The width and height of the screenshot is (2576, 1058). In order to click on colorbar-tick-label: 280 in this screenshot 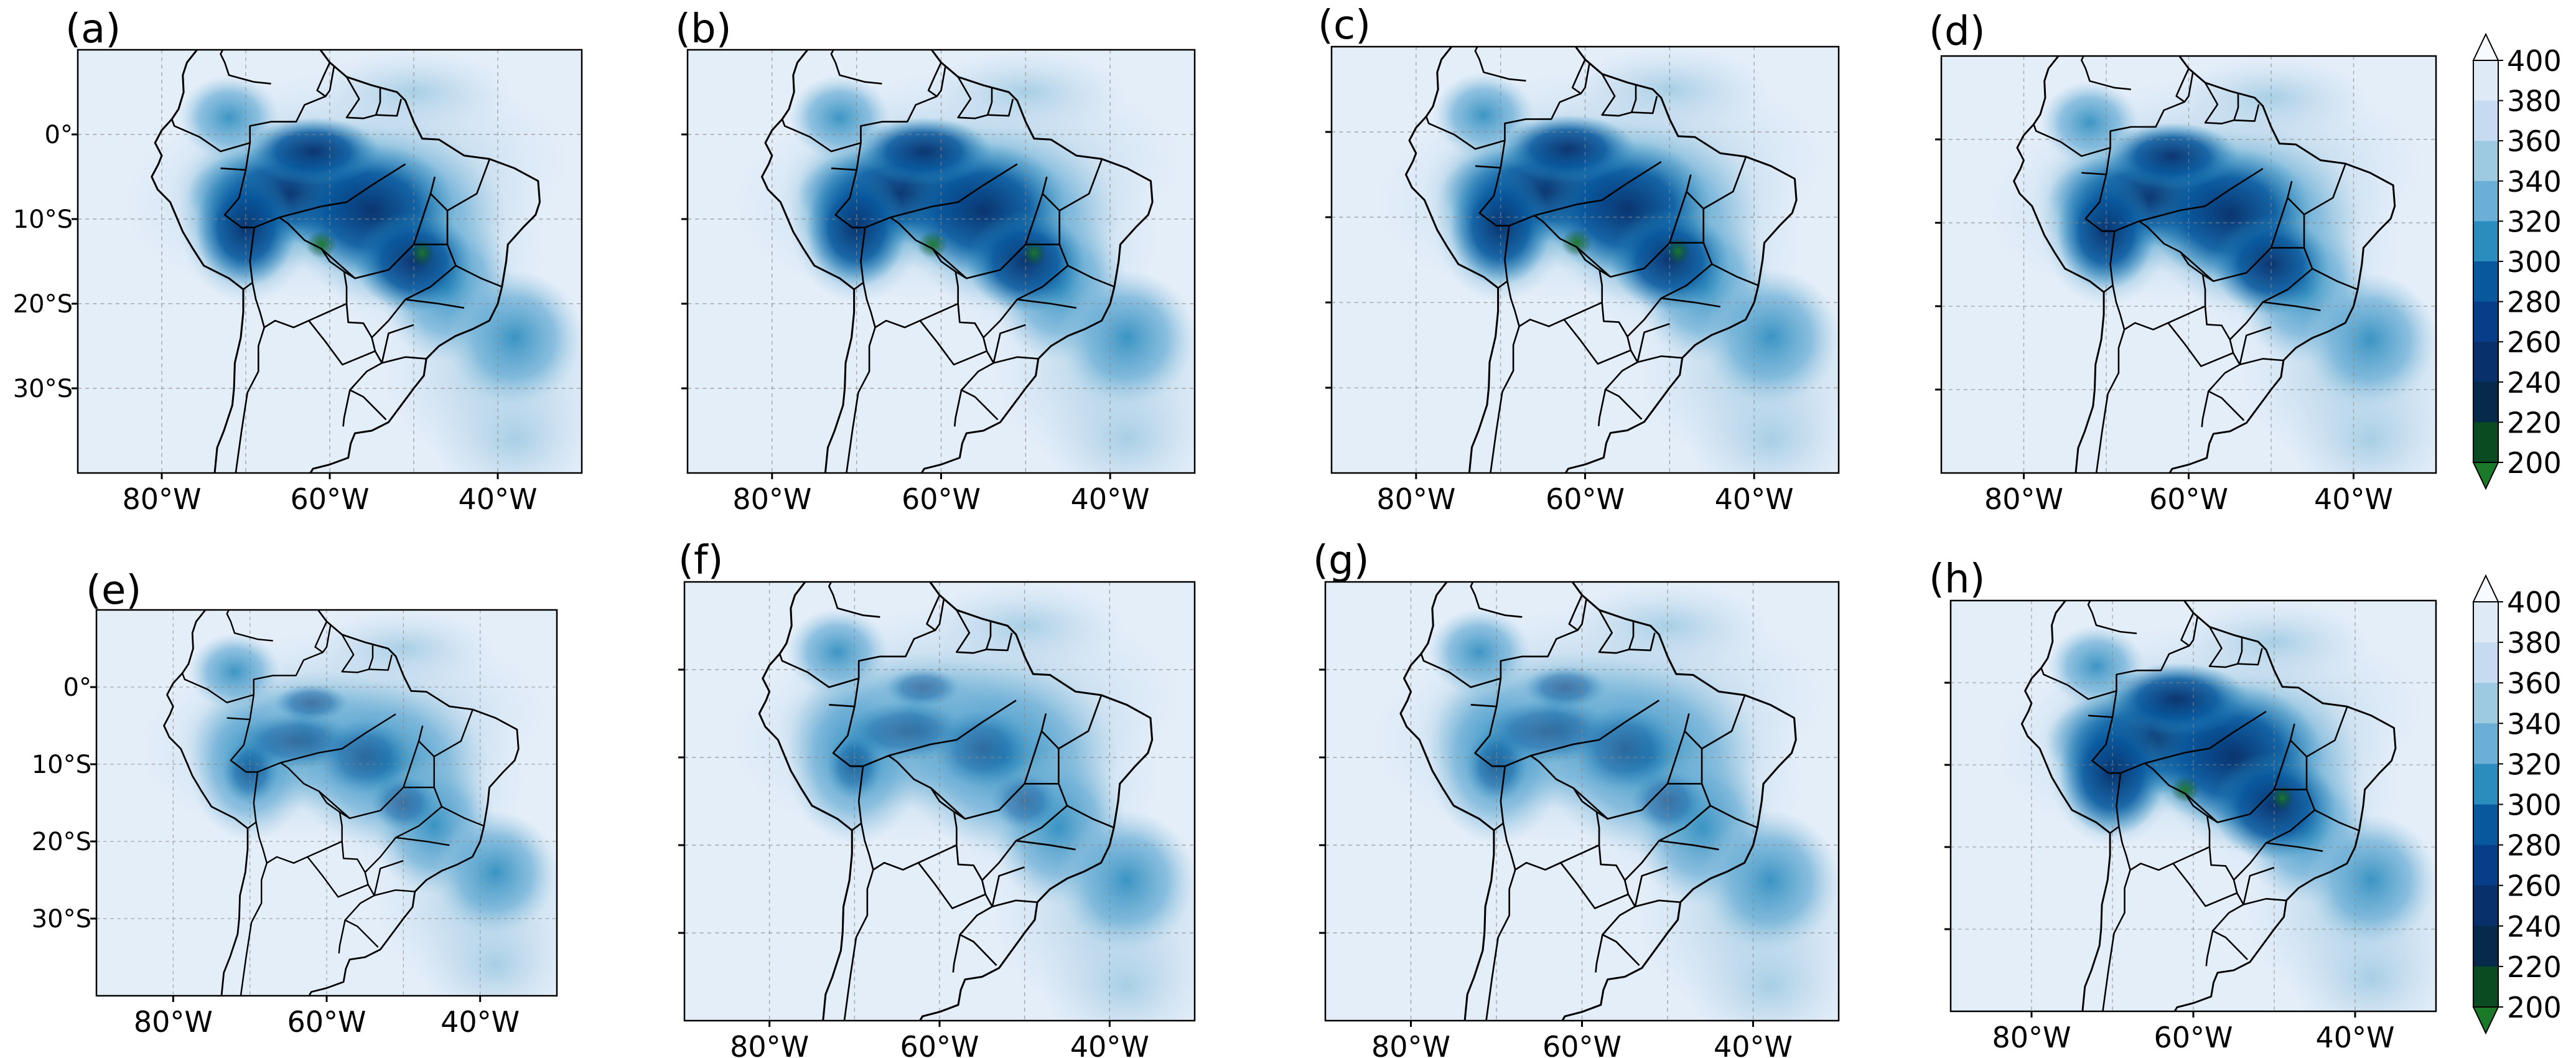, I will do `click(2534, 302)`.